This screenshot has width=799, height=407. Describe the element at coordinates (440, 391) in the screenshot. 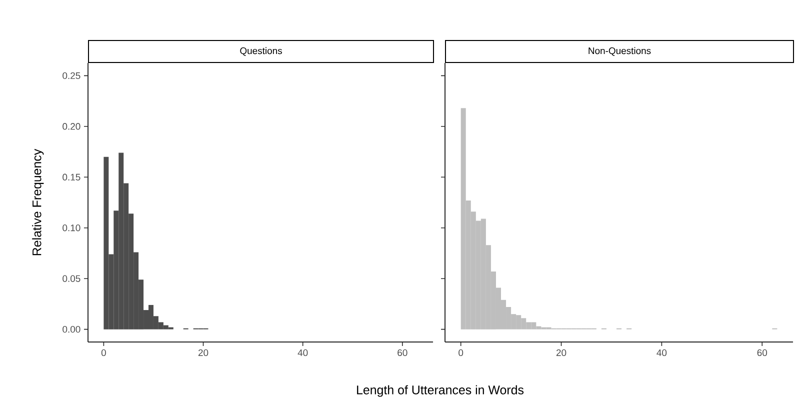

I see `x-axis-title: Length of Utterances in Words` at that location.